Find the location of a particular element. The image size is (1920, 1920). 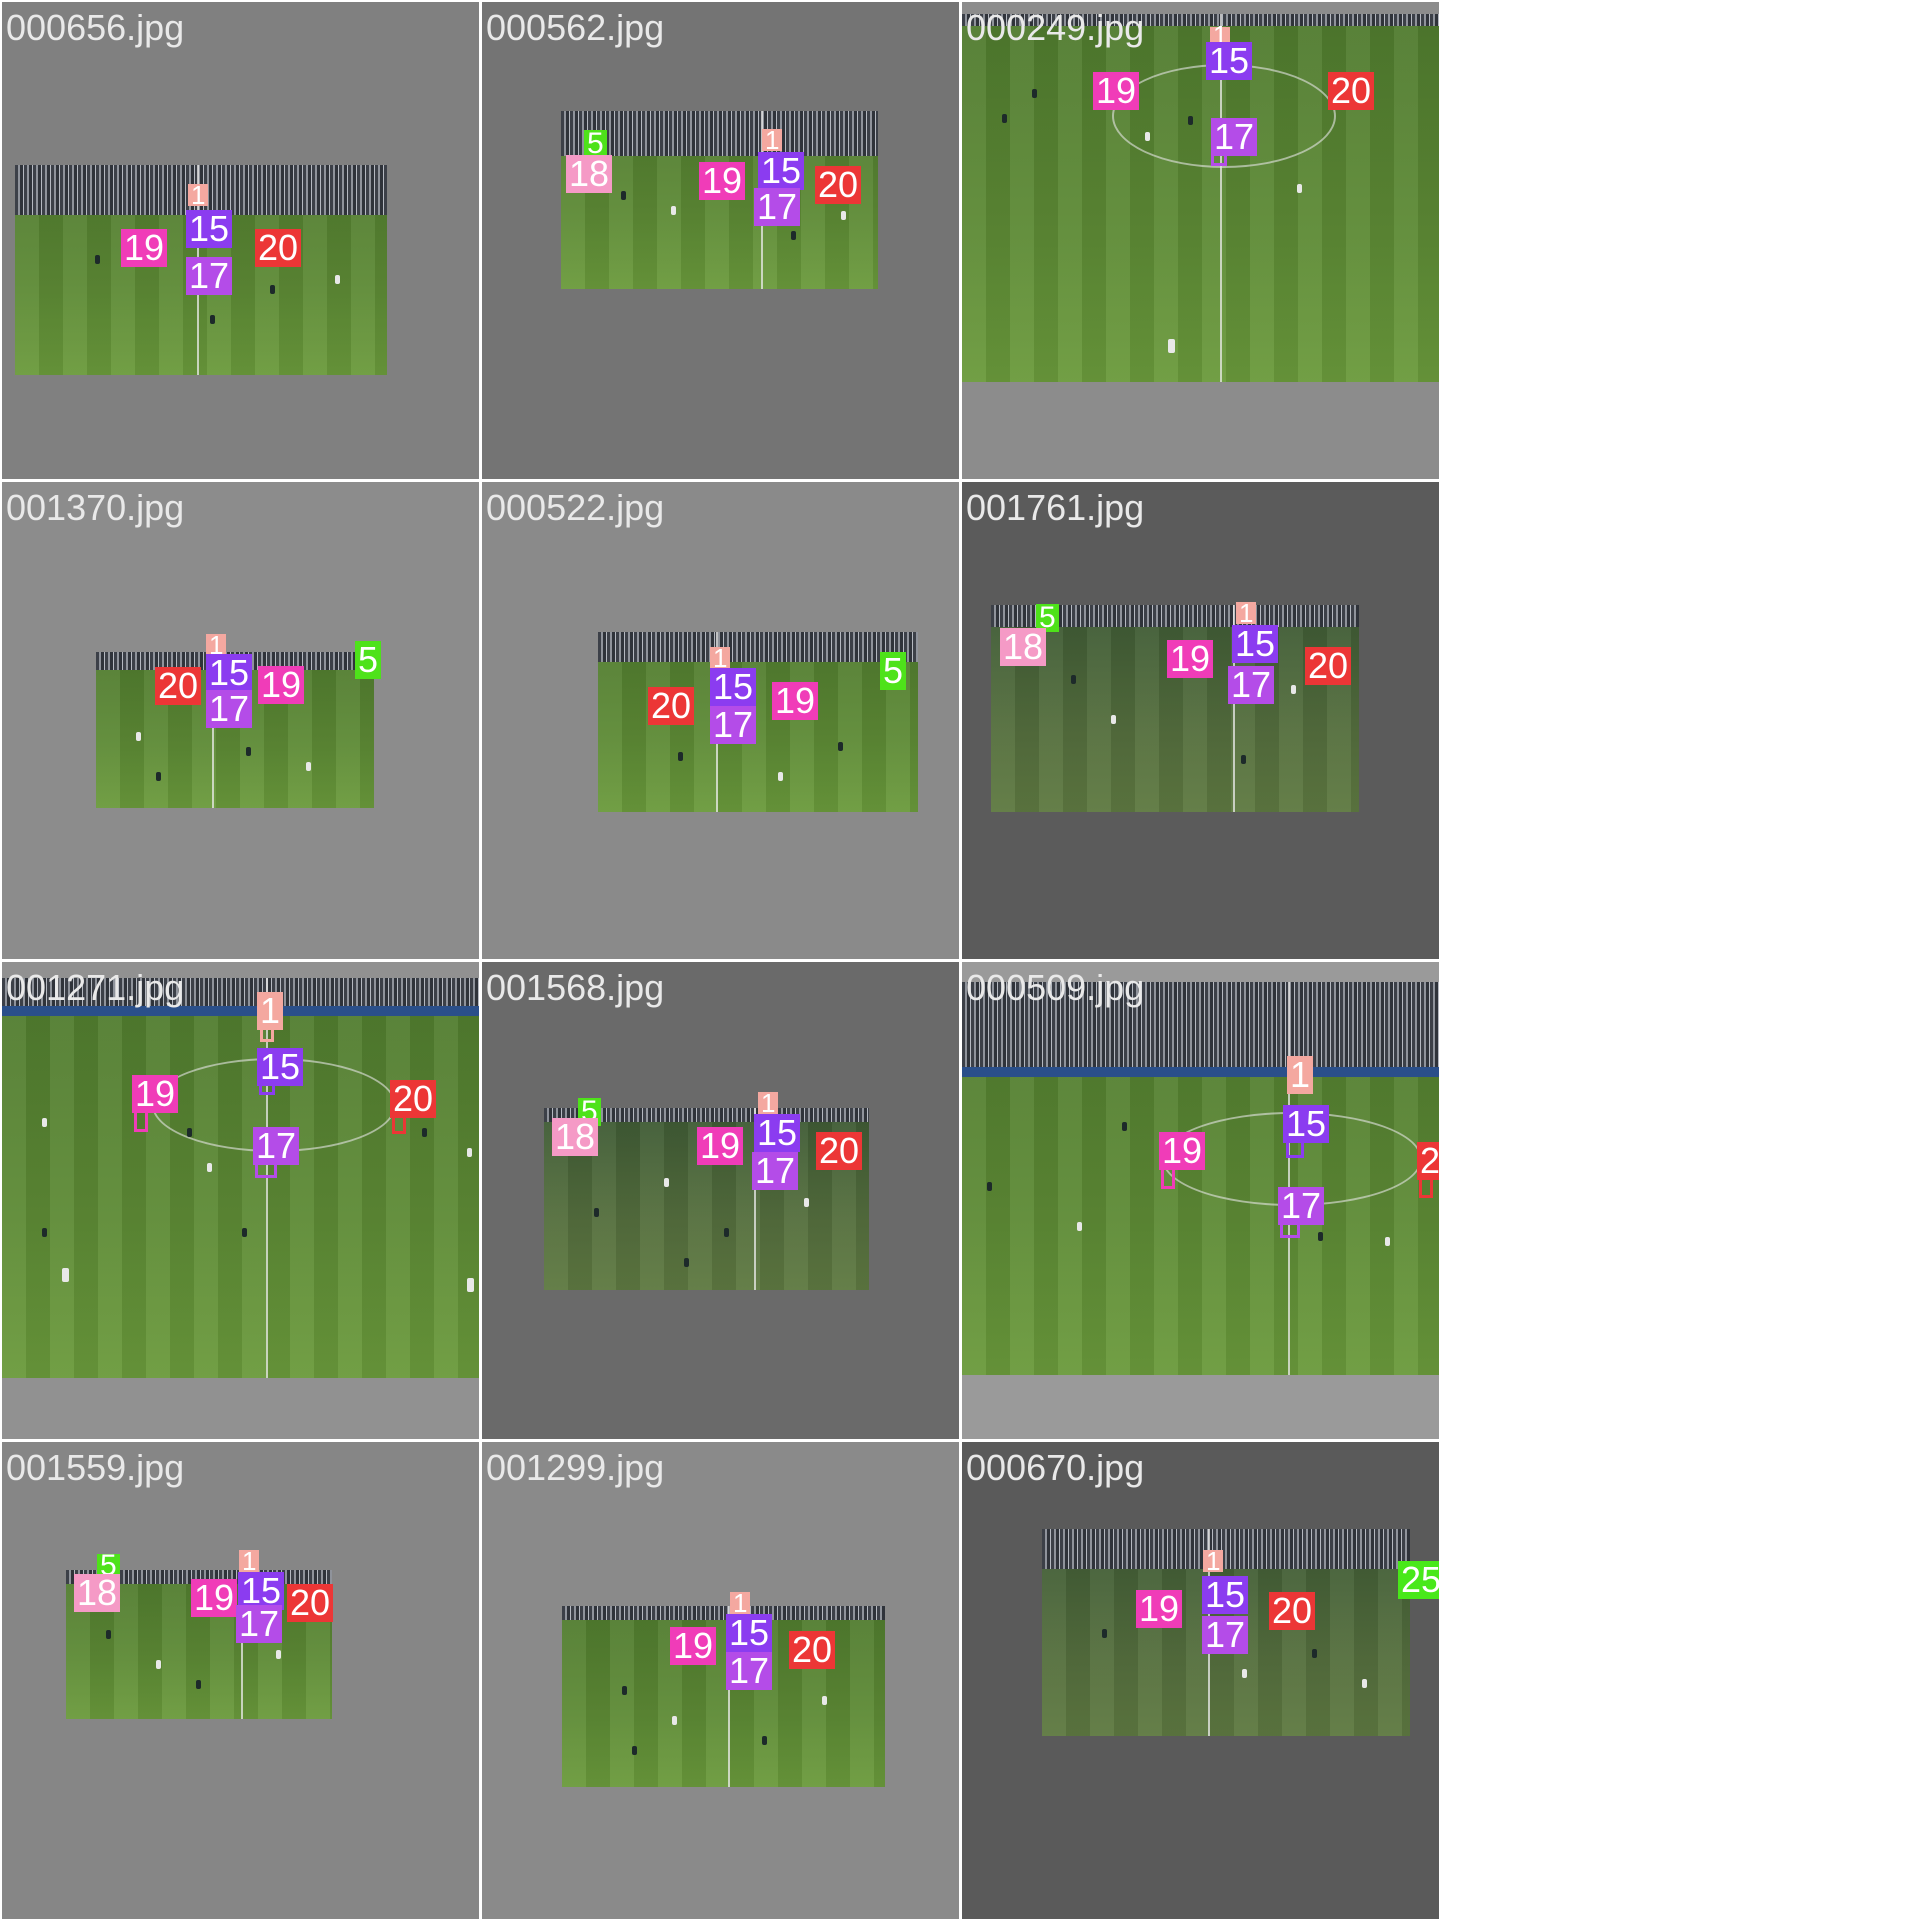

tile-filename-label: 001761.jpg is located at coordinates (1055, 507).